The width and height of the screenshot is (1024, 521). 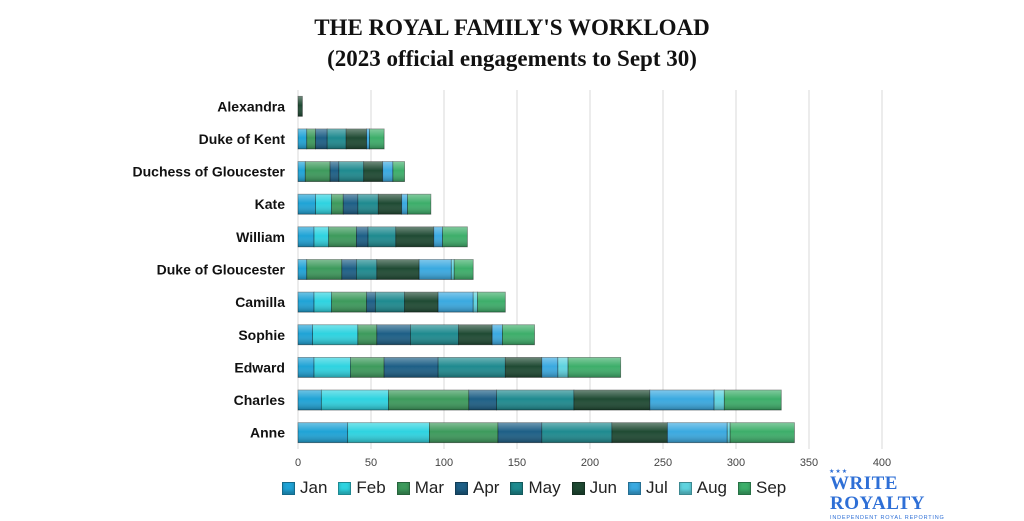 What do you see at coordinates (594, 488) in the screenshot?
I see `legend-item: Jun` at bounding box center [594, 488].